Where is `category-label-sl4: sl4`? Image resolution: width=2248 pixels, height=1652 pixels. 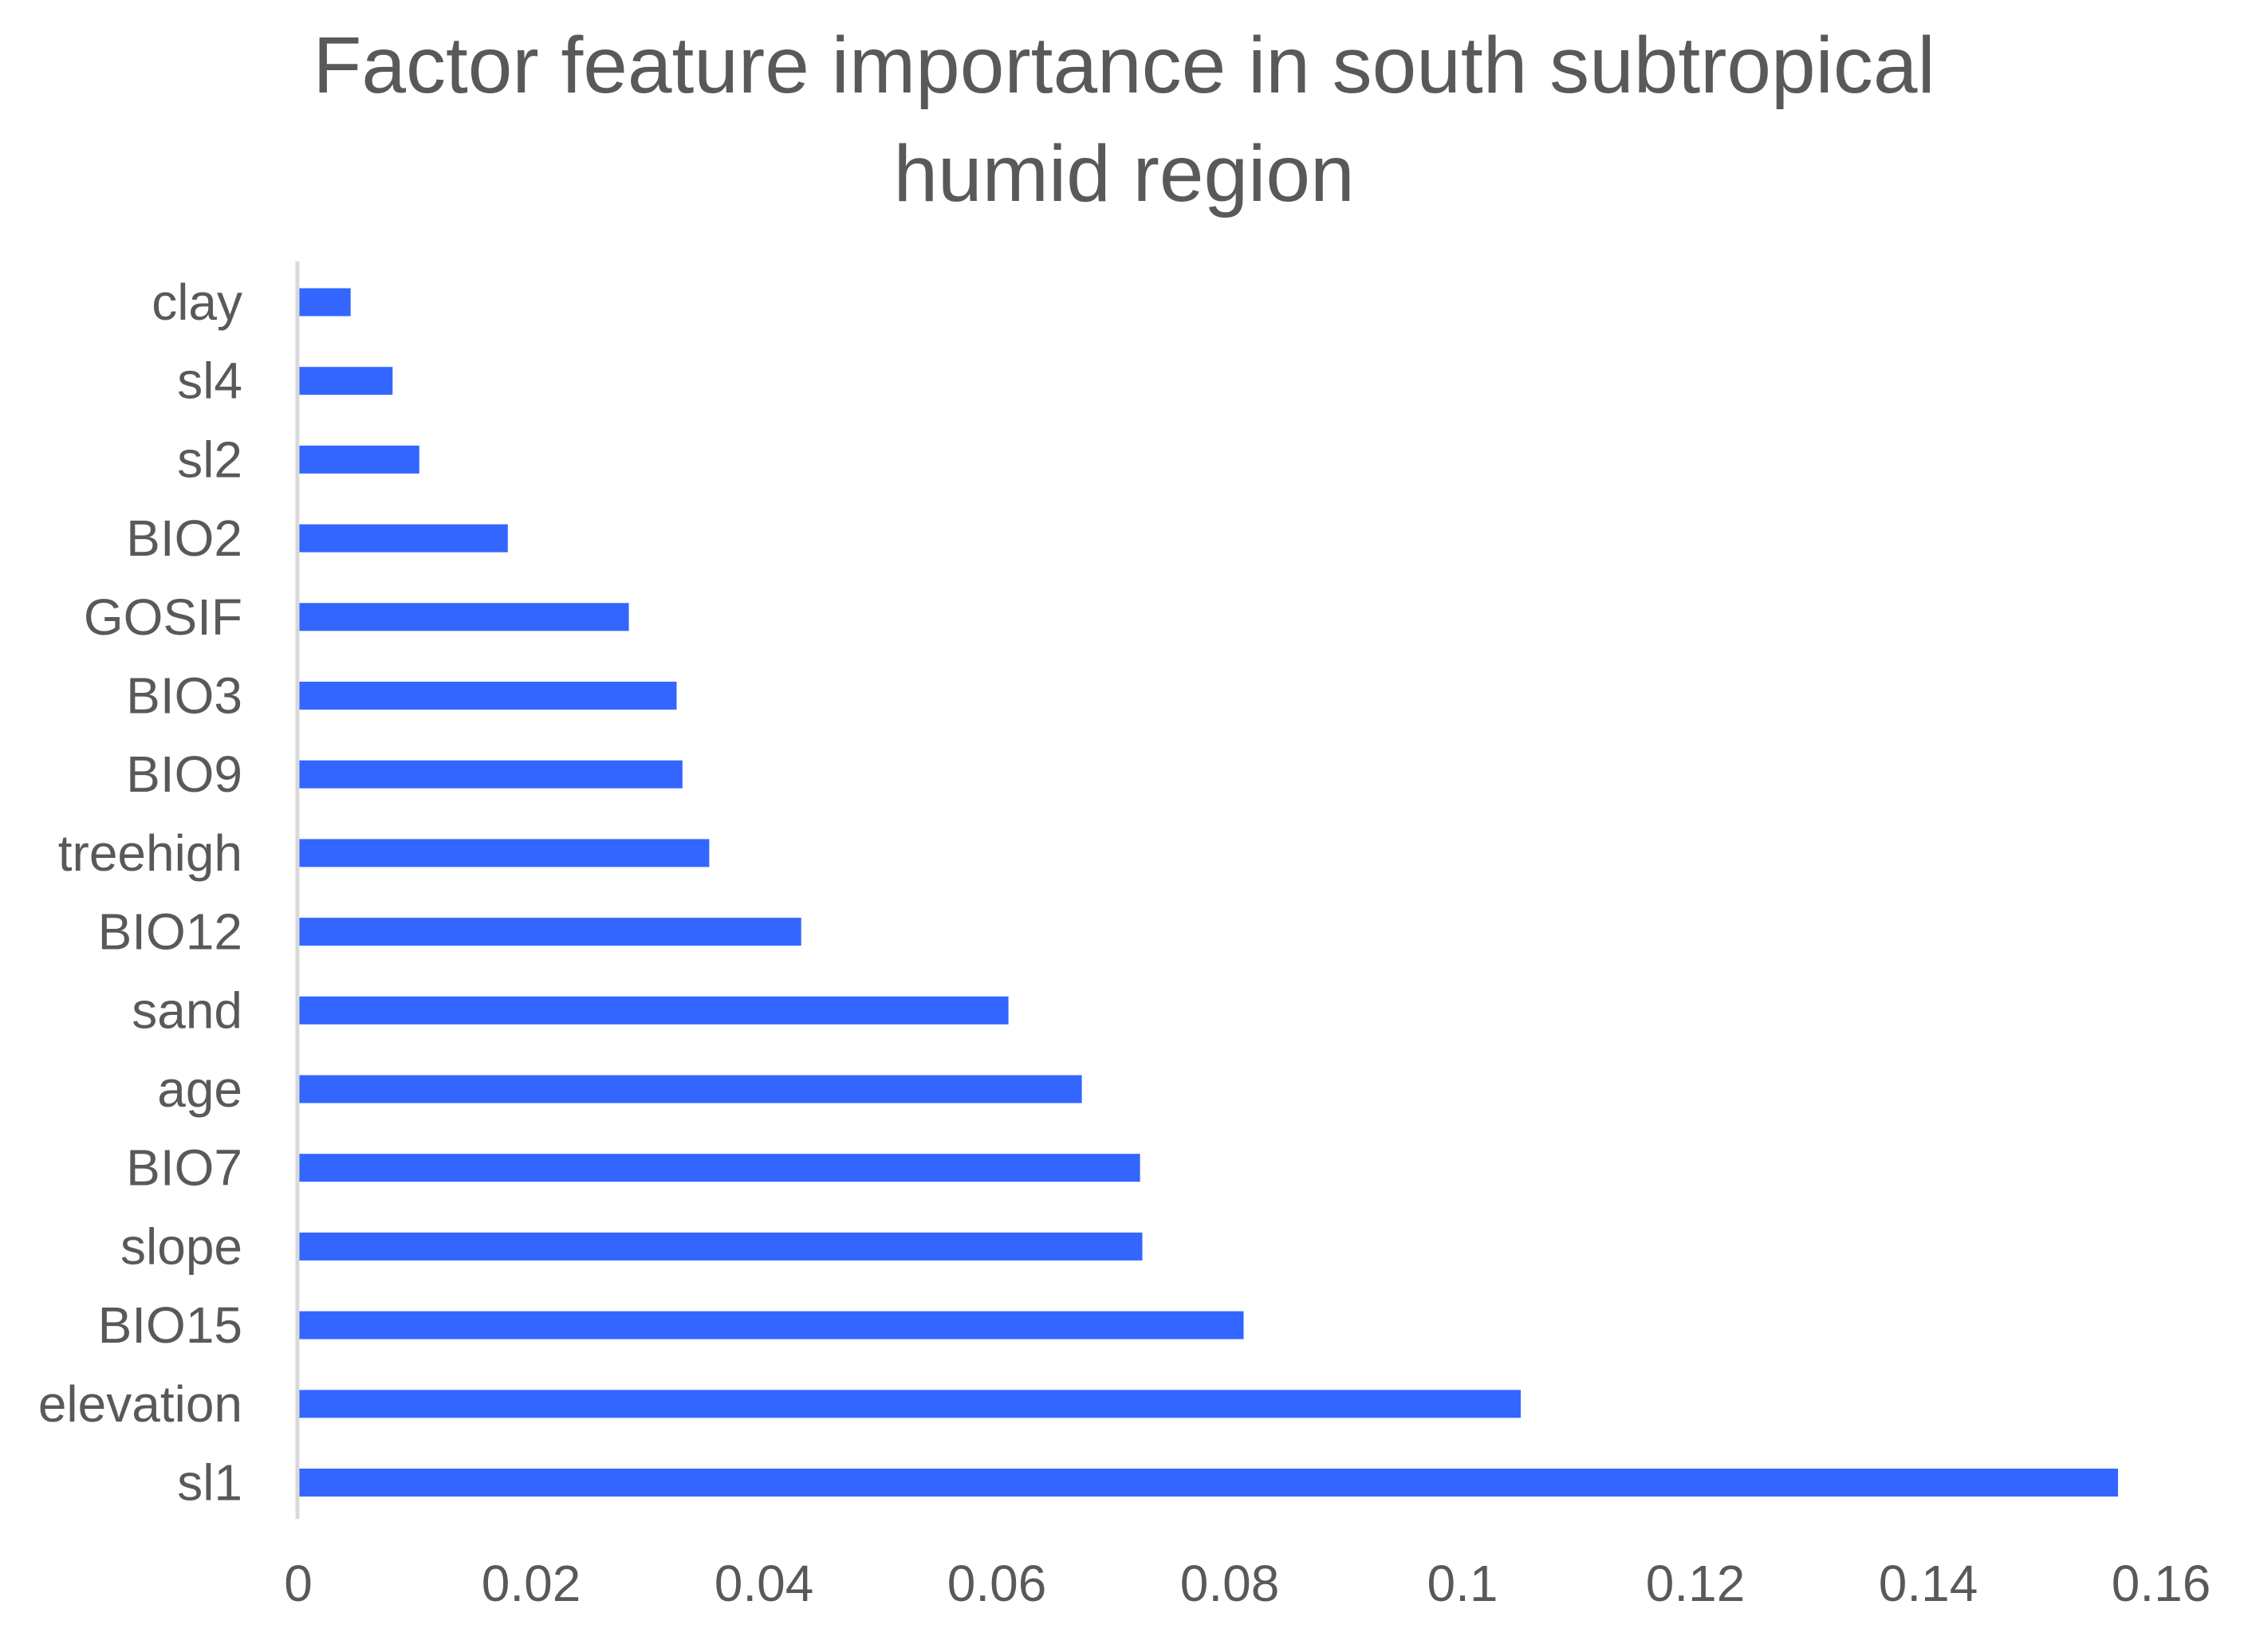
category-label-sl4: sl4 is located at coordinates (209, 381).